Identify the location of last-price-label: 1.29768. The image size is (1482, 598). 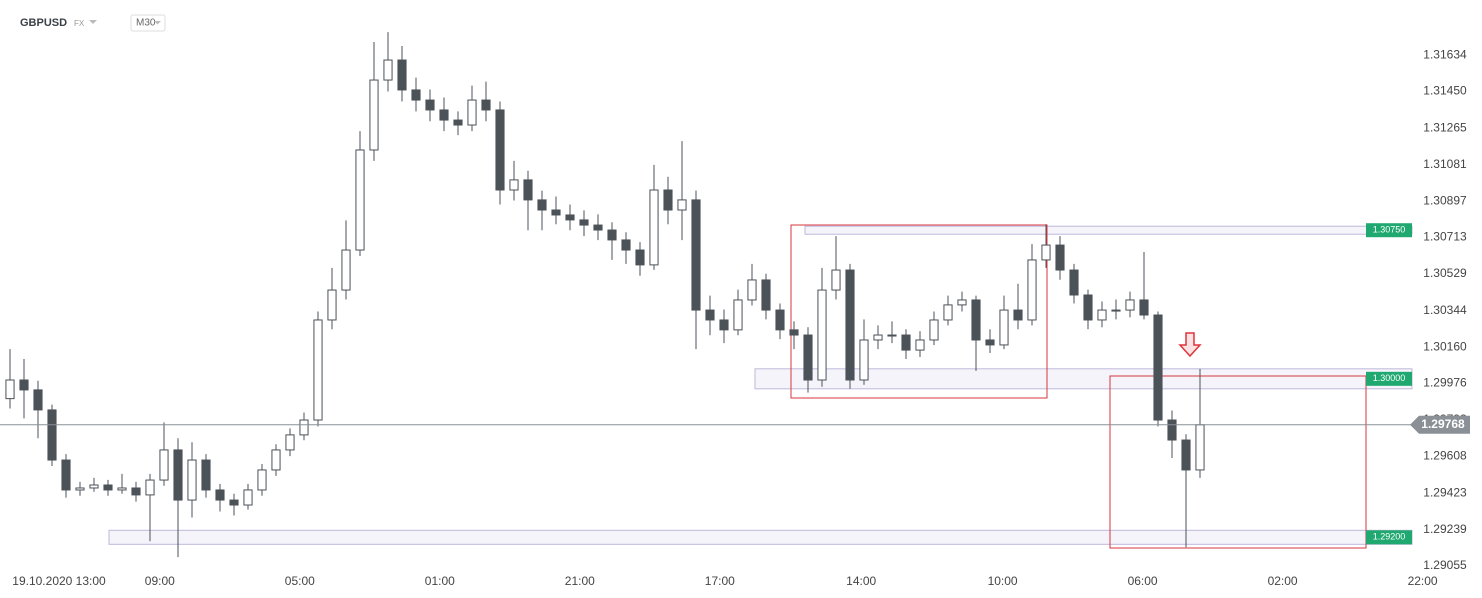
(1443, 424).